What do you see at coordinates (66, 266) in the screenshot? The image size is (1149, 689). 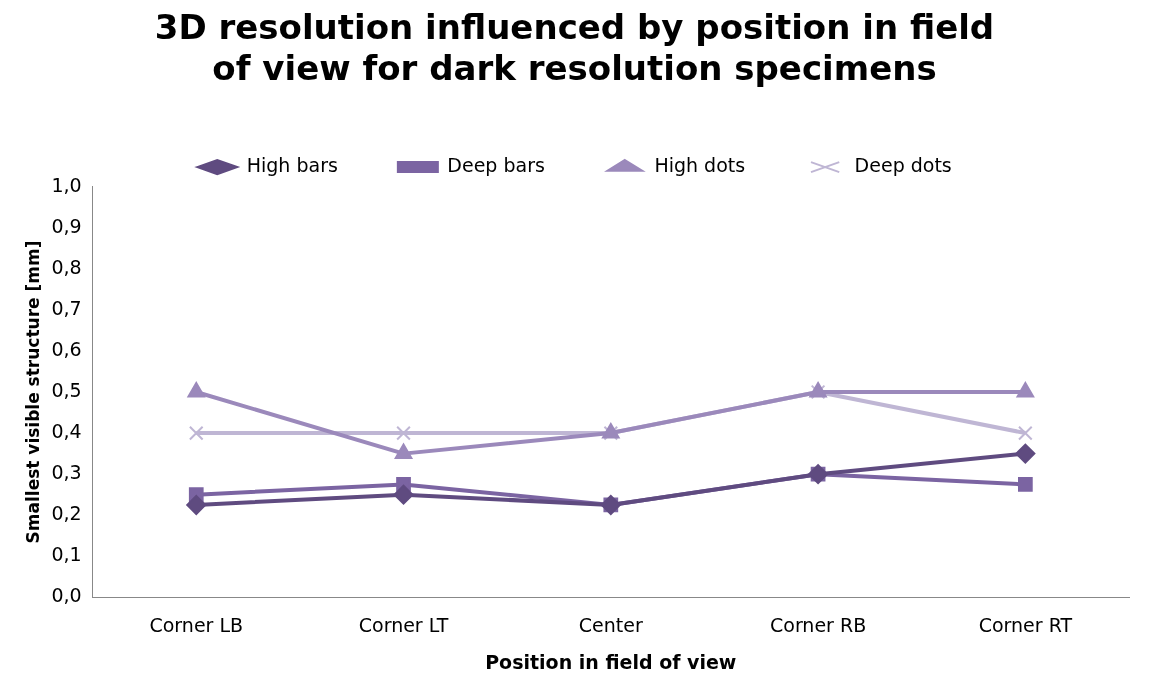 I see `y-tick-label: 0,8` at bounding box center [66, 266].